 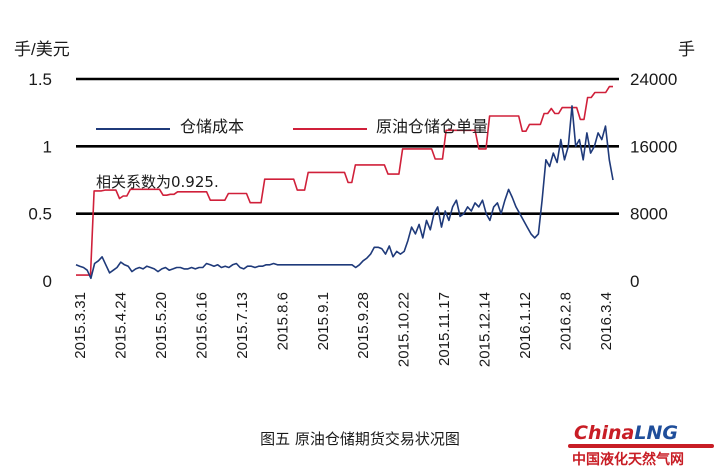 I want to click on y-left-axis-label: 手/美元, so click(x=42, y=49).